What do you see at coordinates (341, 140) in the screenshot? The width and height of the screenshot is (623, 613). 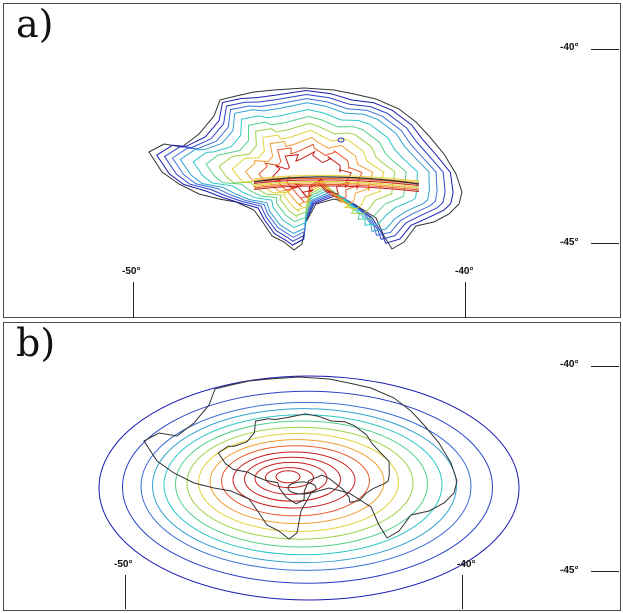 I see `contour-spot` at bounding box center [341, 140].